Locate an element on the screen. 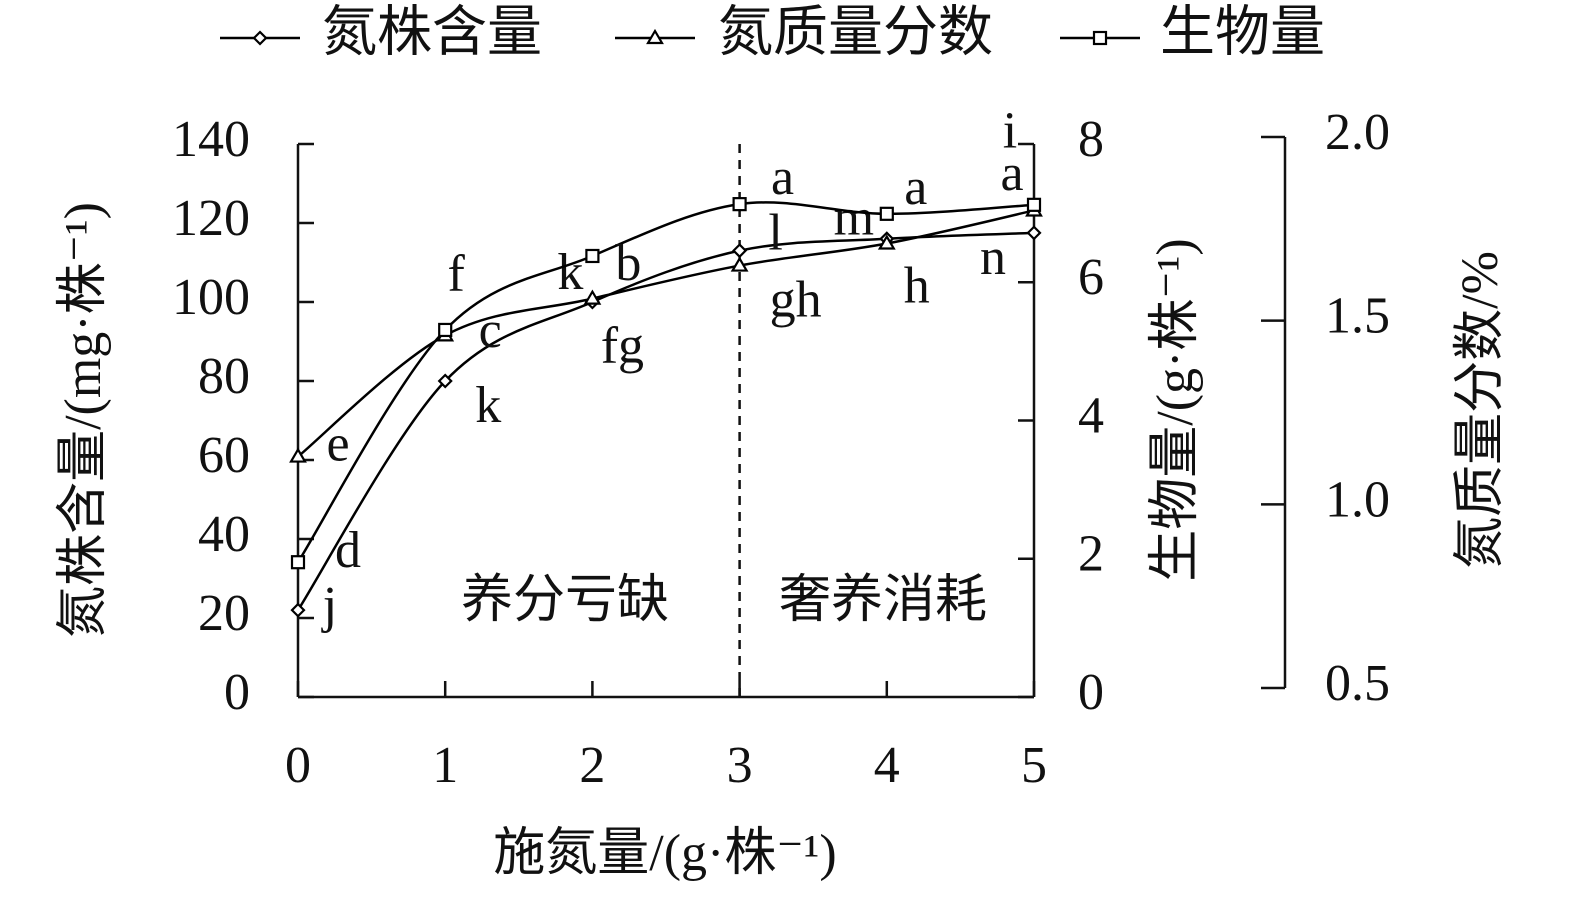  y-tick-label: 60 is located at coordinates (224, 455).